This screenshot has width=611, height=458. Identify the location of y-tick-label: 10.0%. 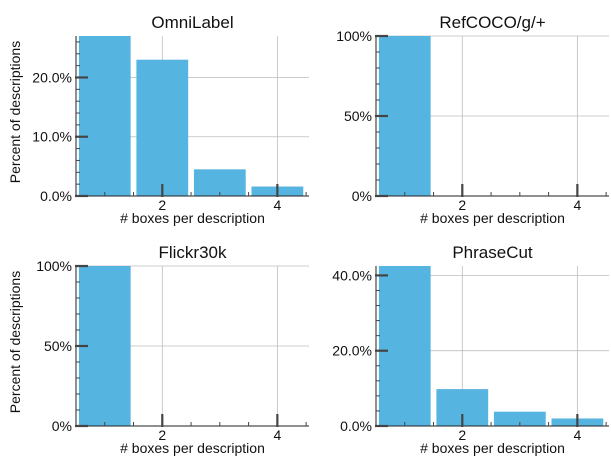
(52, 137).